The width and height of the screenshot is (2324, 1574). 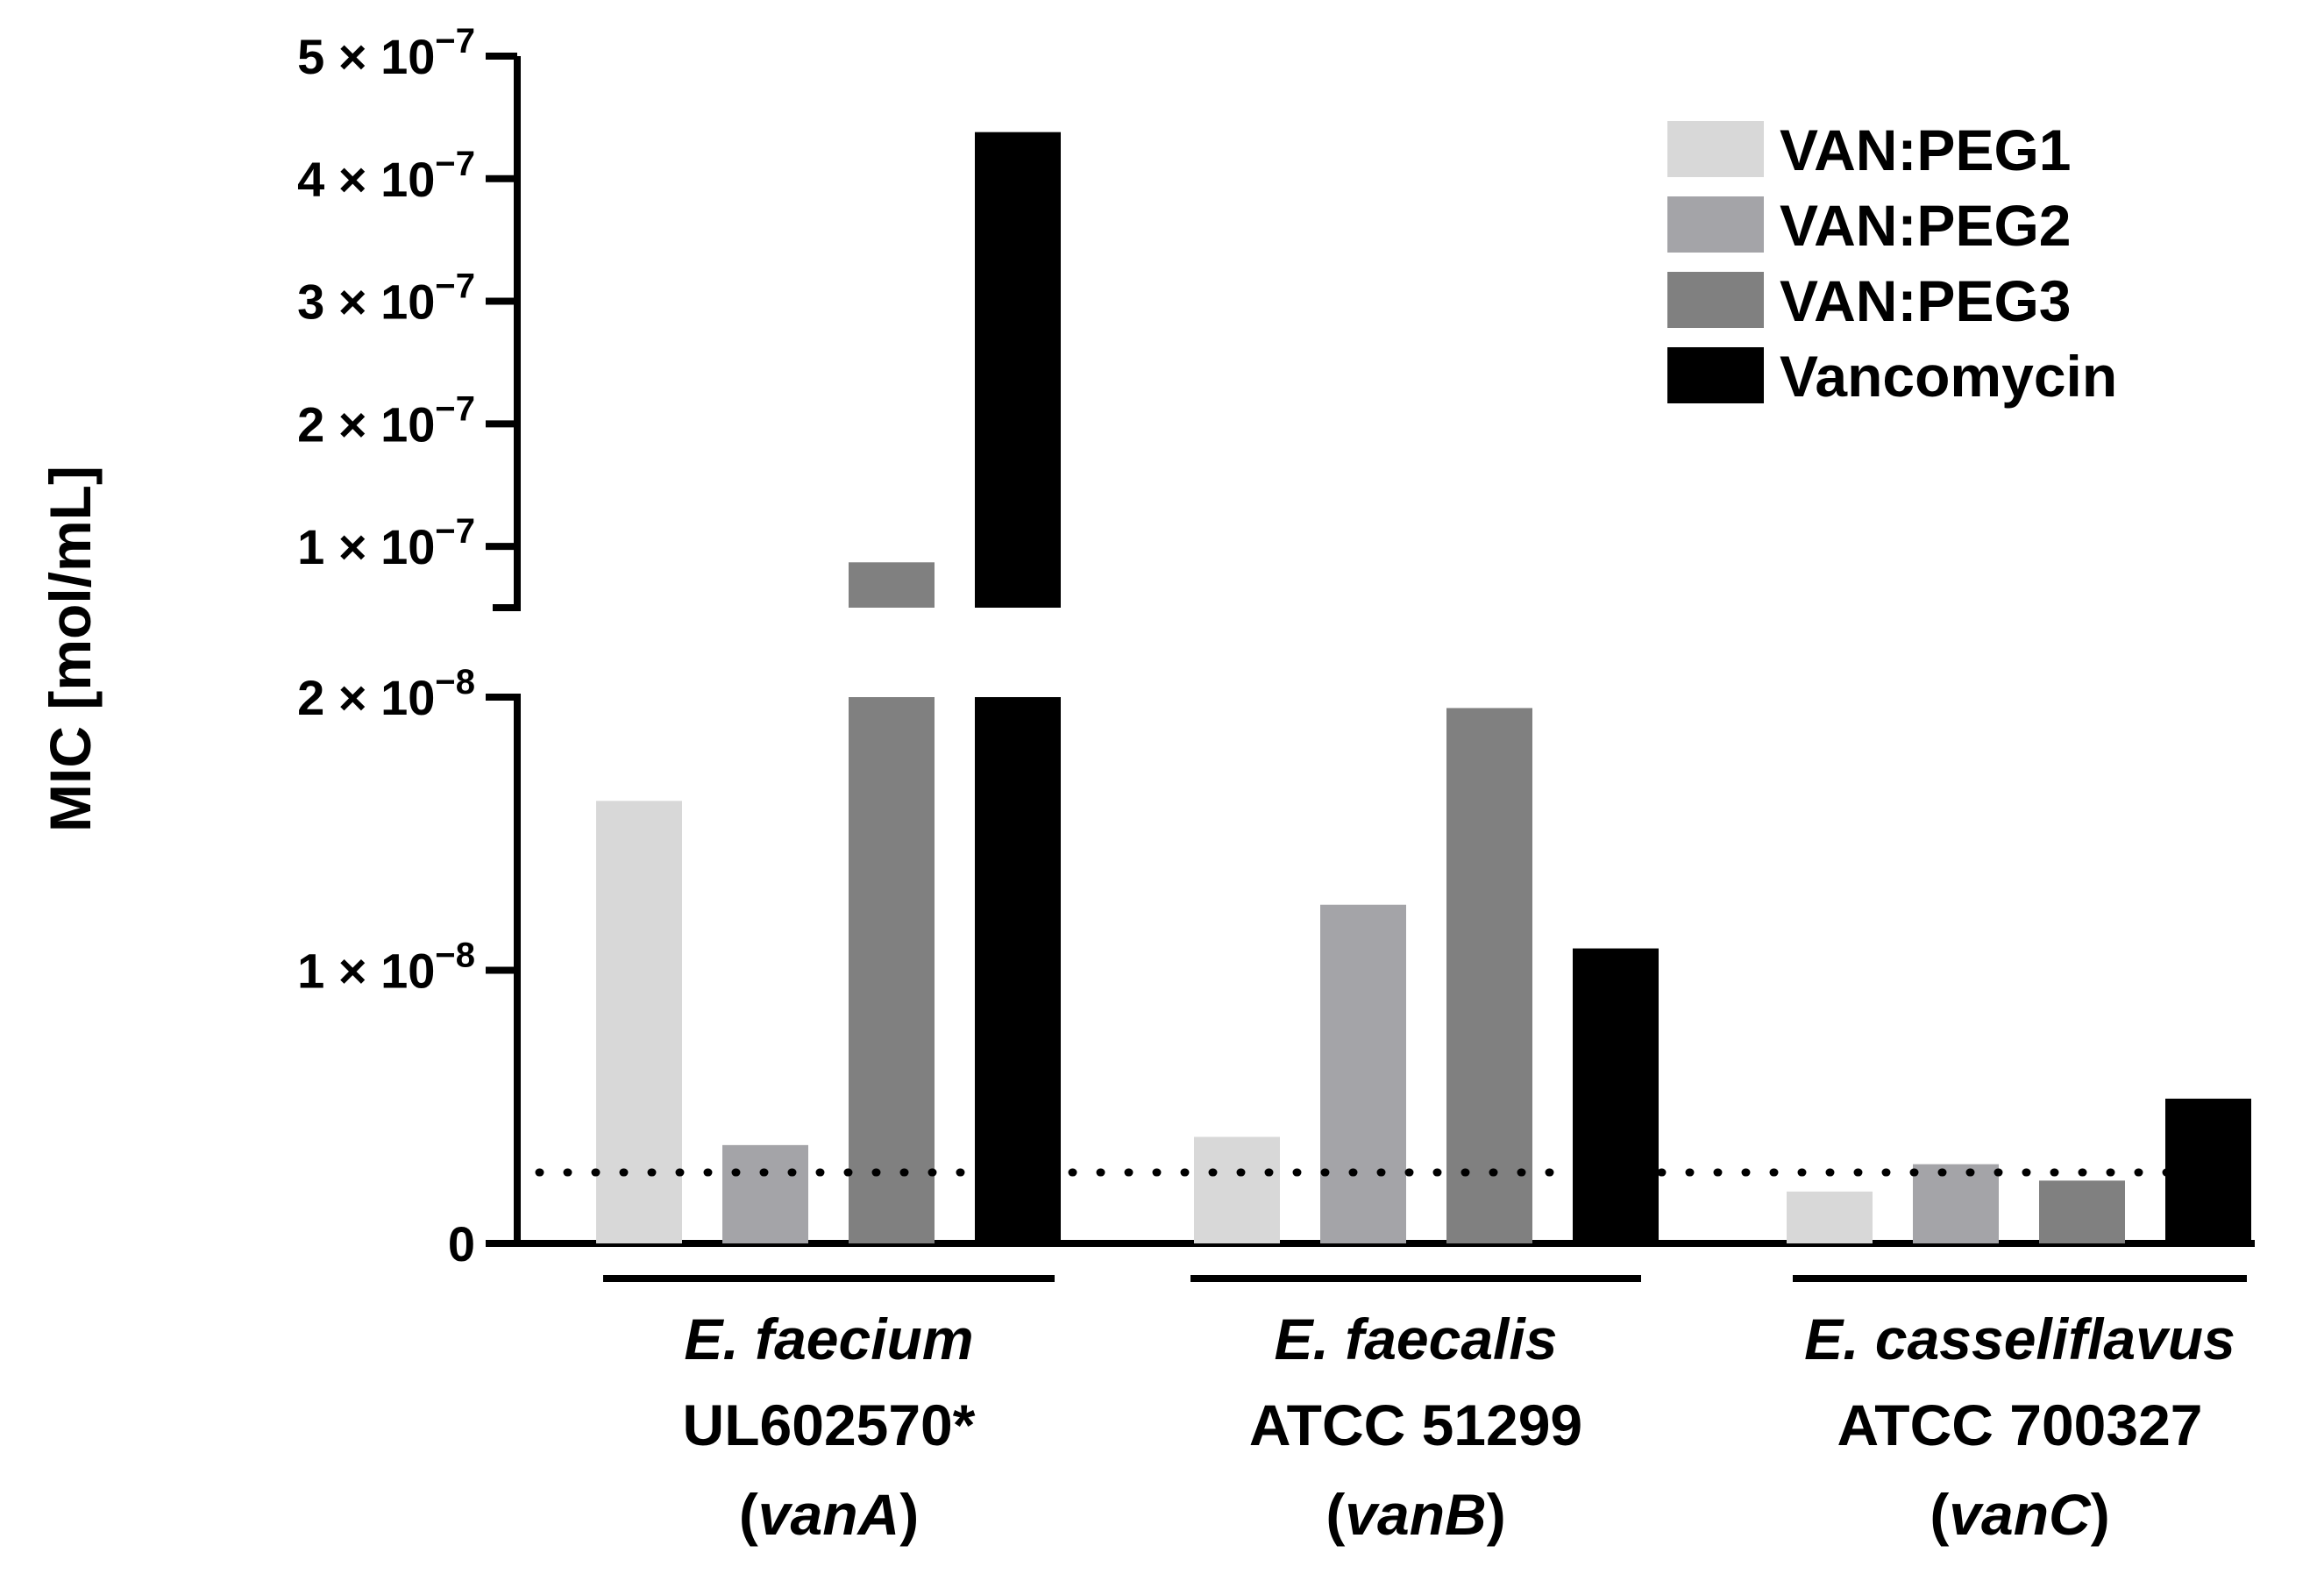 What do you see at coordinates (386, 53) in the screenshot?
I see `y-tick-label: 5 × 10⁻⁷` at bounding box center [386, 53].